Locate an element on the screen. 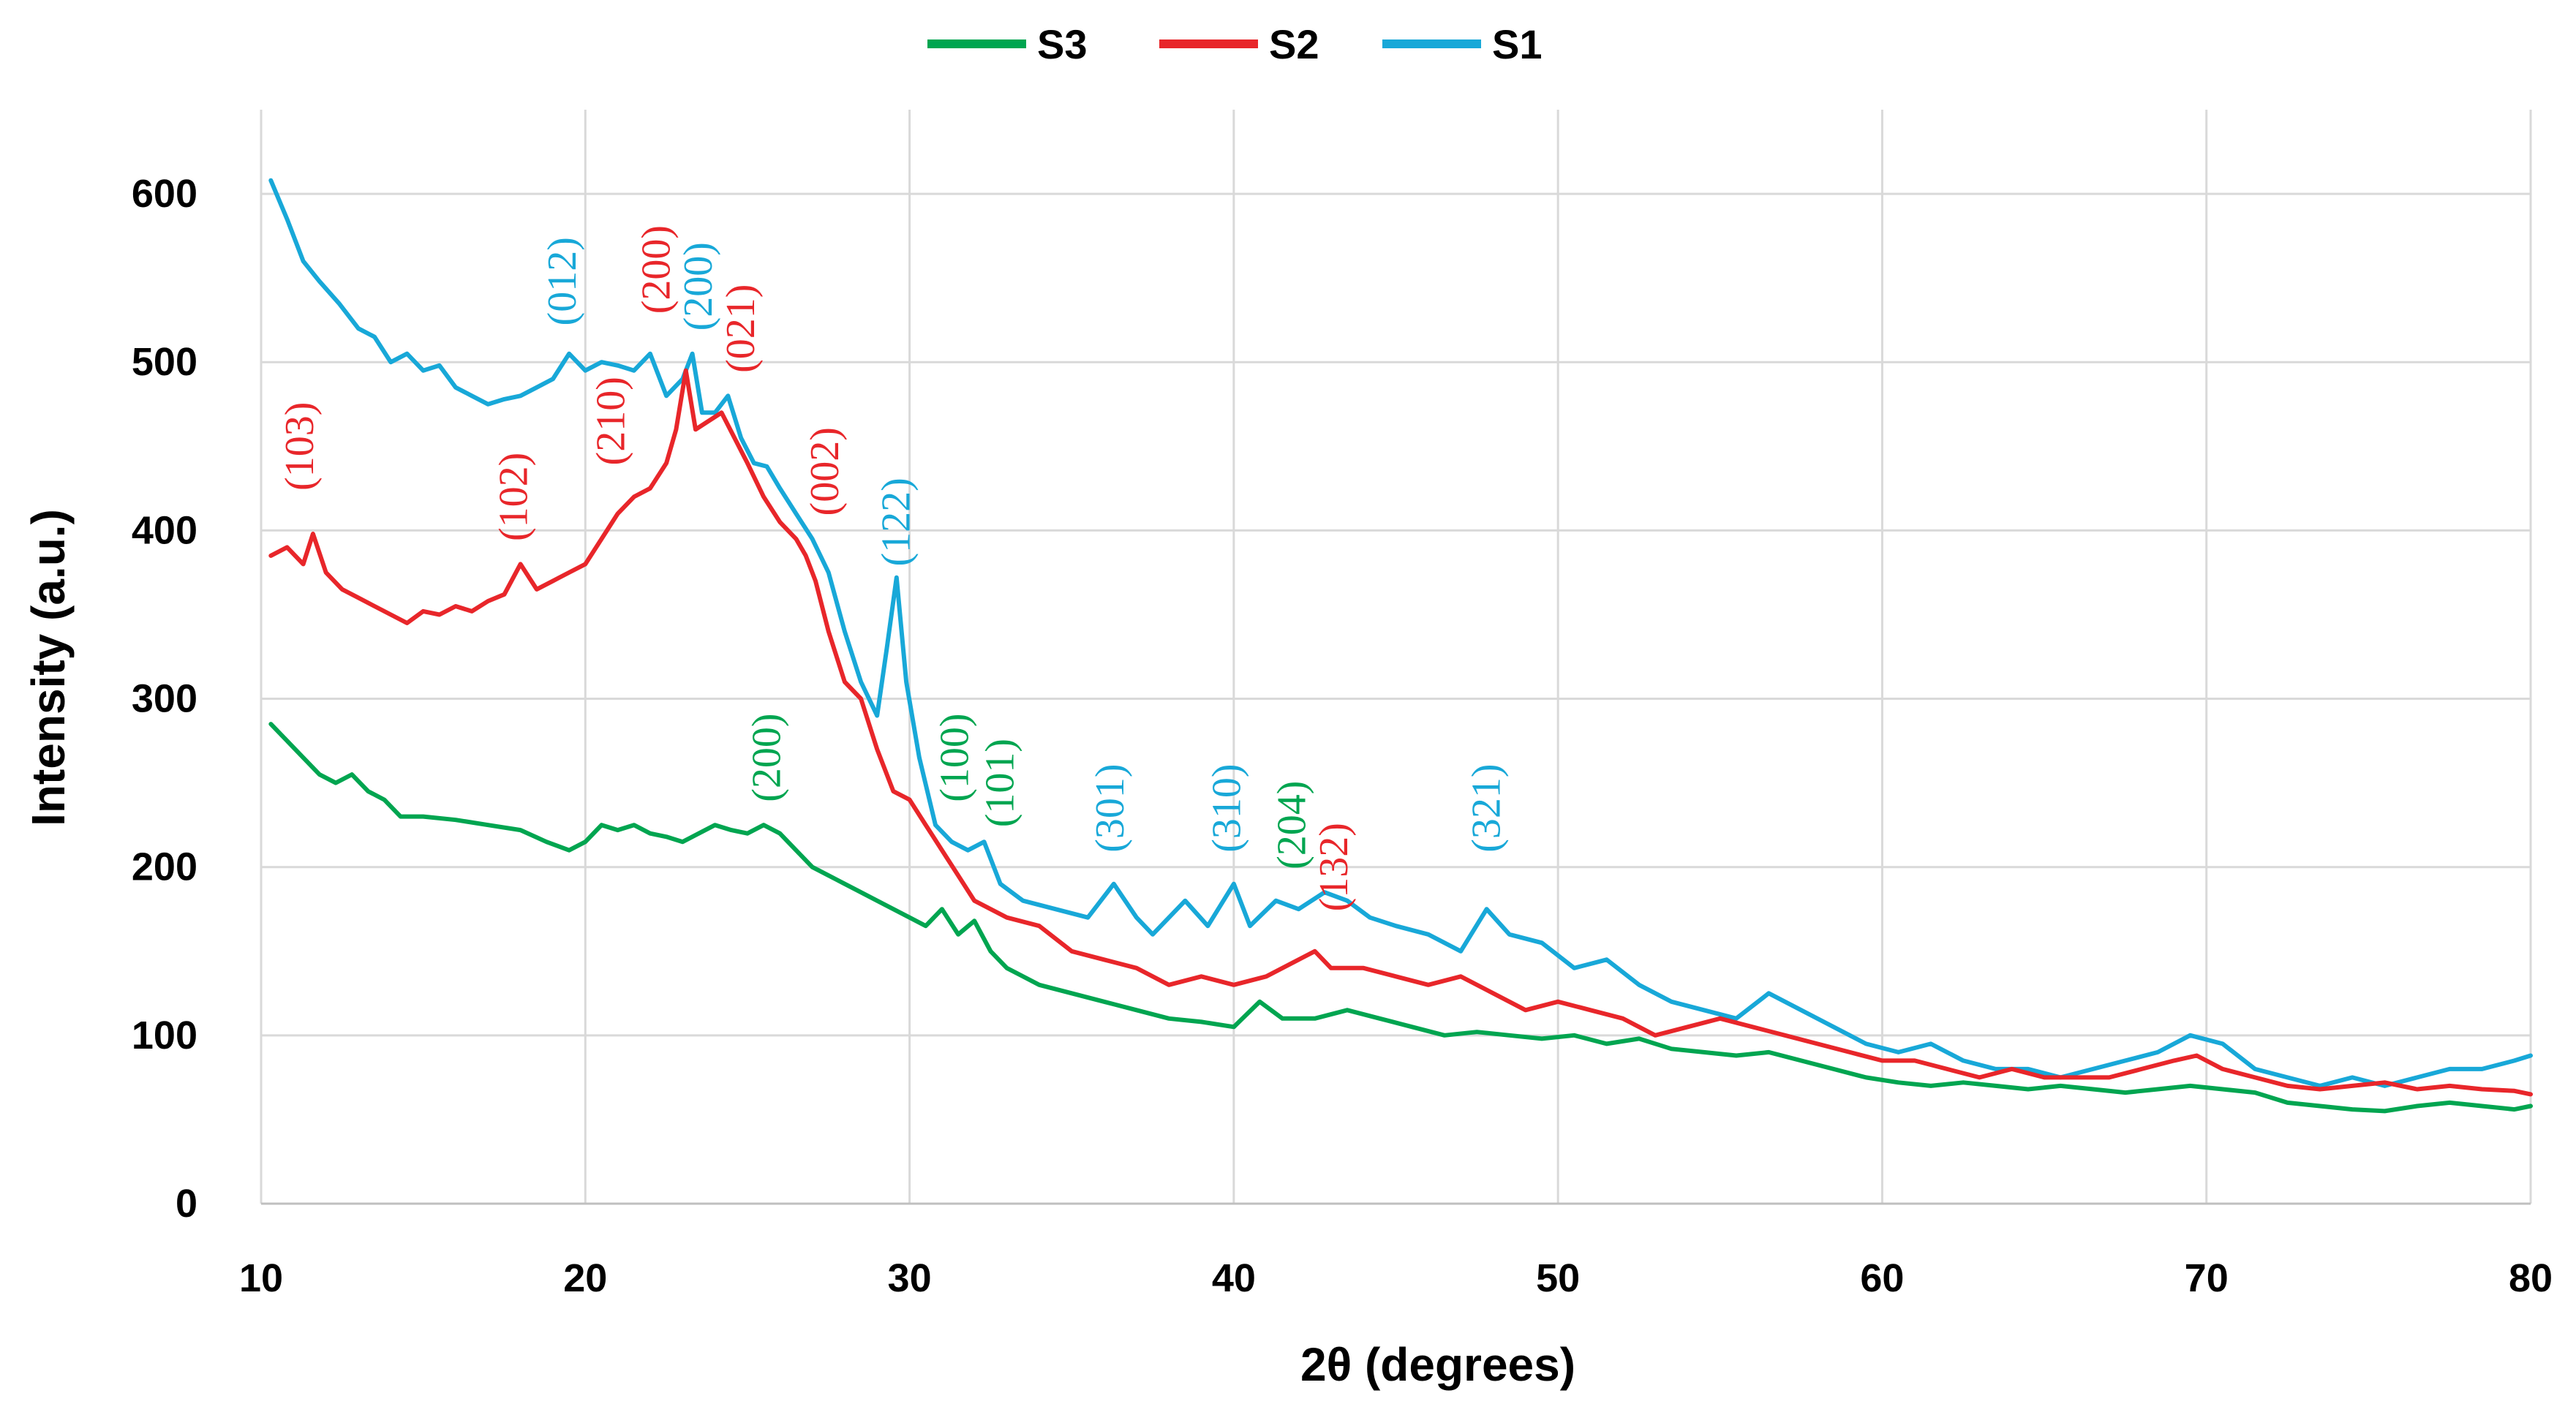 This screenshot has height=1415, width=2576. y-axis-ticks: 0 100 200 300 400 500 600 is located at coordinates (164, 699).